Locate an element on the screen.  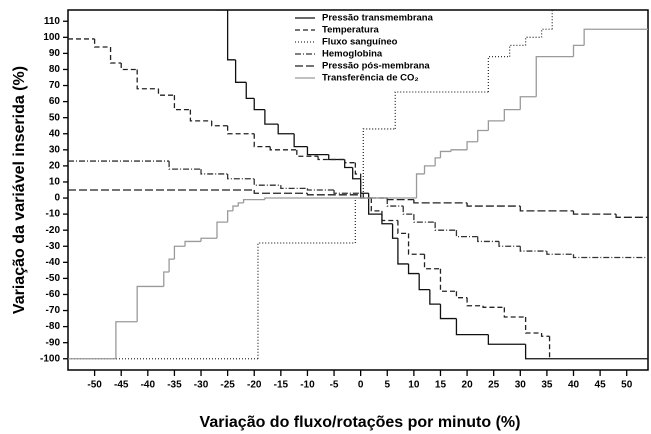
y-tick-label: -100 is located at coordinates (50, 358).